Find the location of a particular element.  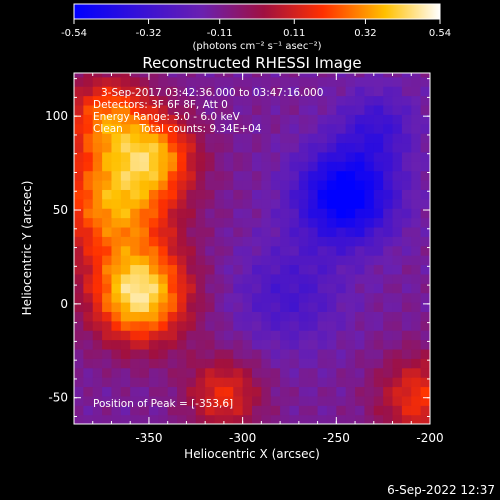

x-tick-label: -200 is located at coordinates (429, 438).